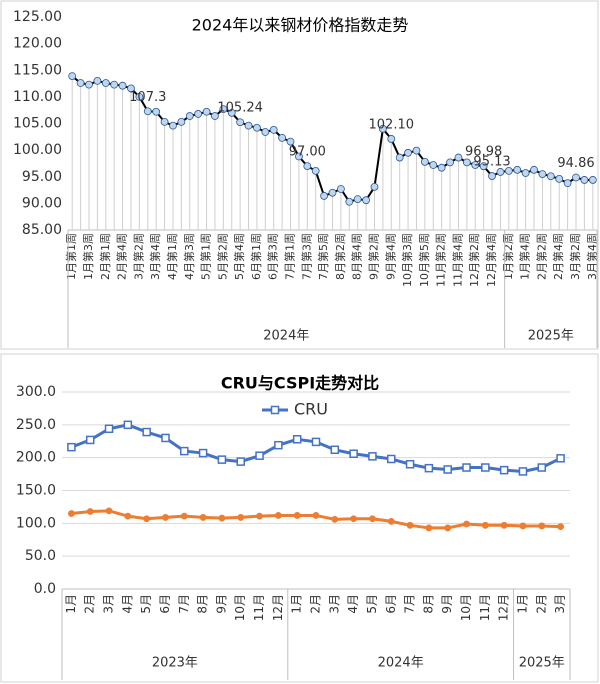  I want to click on x-tick-label: 9月, so click(447, 604).